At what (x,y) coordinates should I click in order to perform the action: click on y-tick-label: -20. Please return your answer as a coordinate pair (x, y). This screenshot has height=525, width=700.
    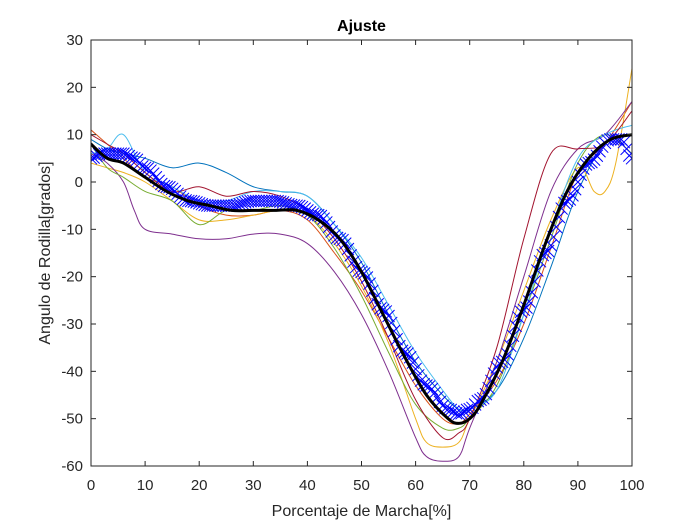
    Looking at the image, I should click on (72, 277).